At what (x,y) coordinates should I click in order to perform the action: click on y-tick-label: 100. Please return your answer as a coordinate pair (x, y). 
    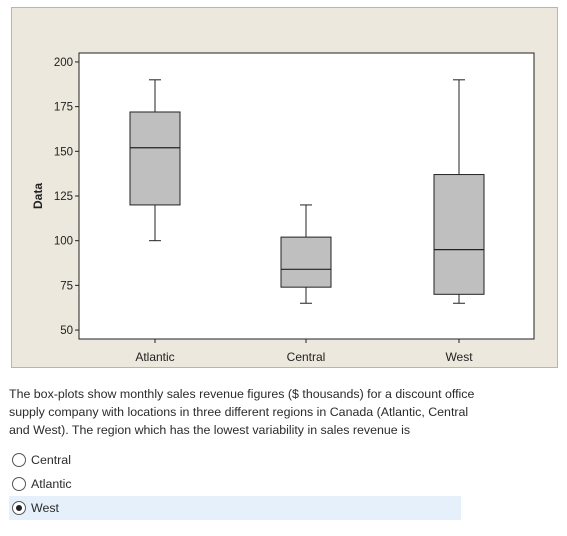
    Looking at the image, I should click on (63, 242).